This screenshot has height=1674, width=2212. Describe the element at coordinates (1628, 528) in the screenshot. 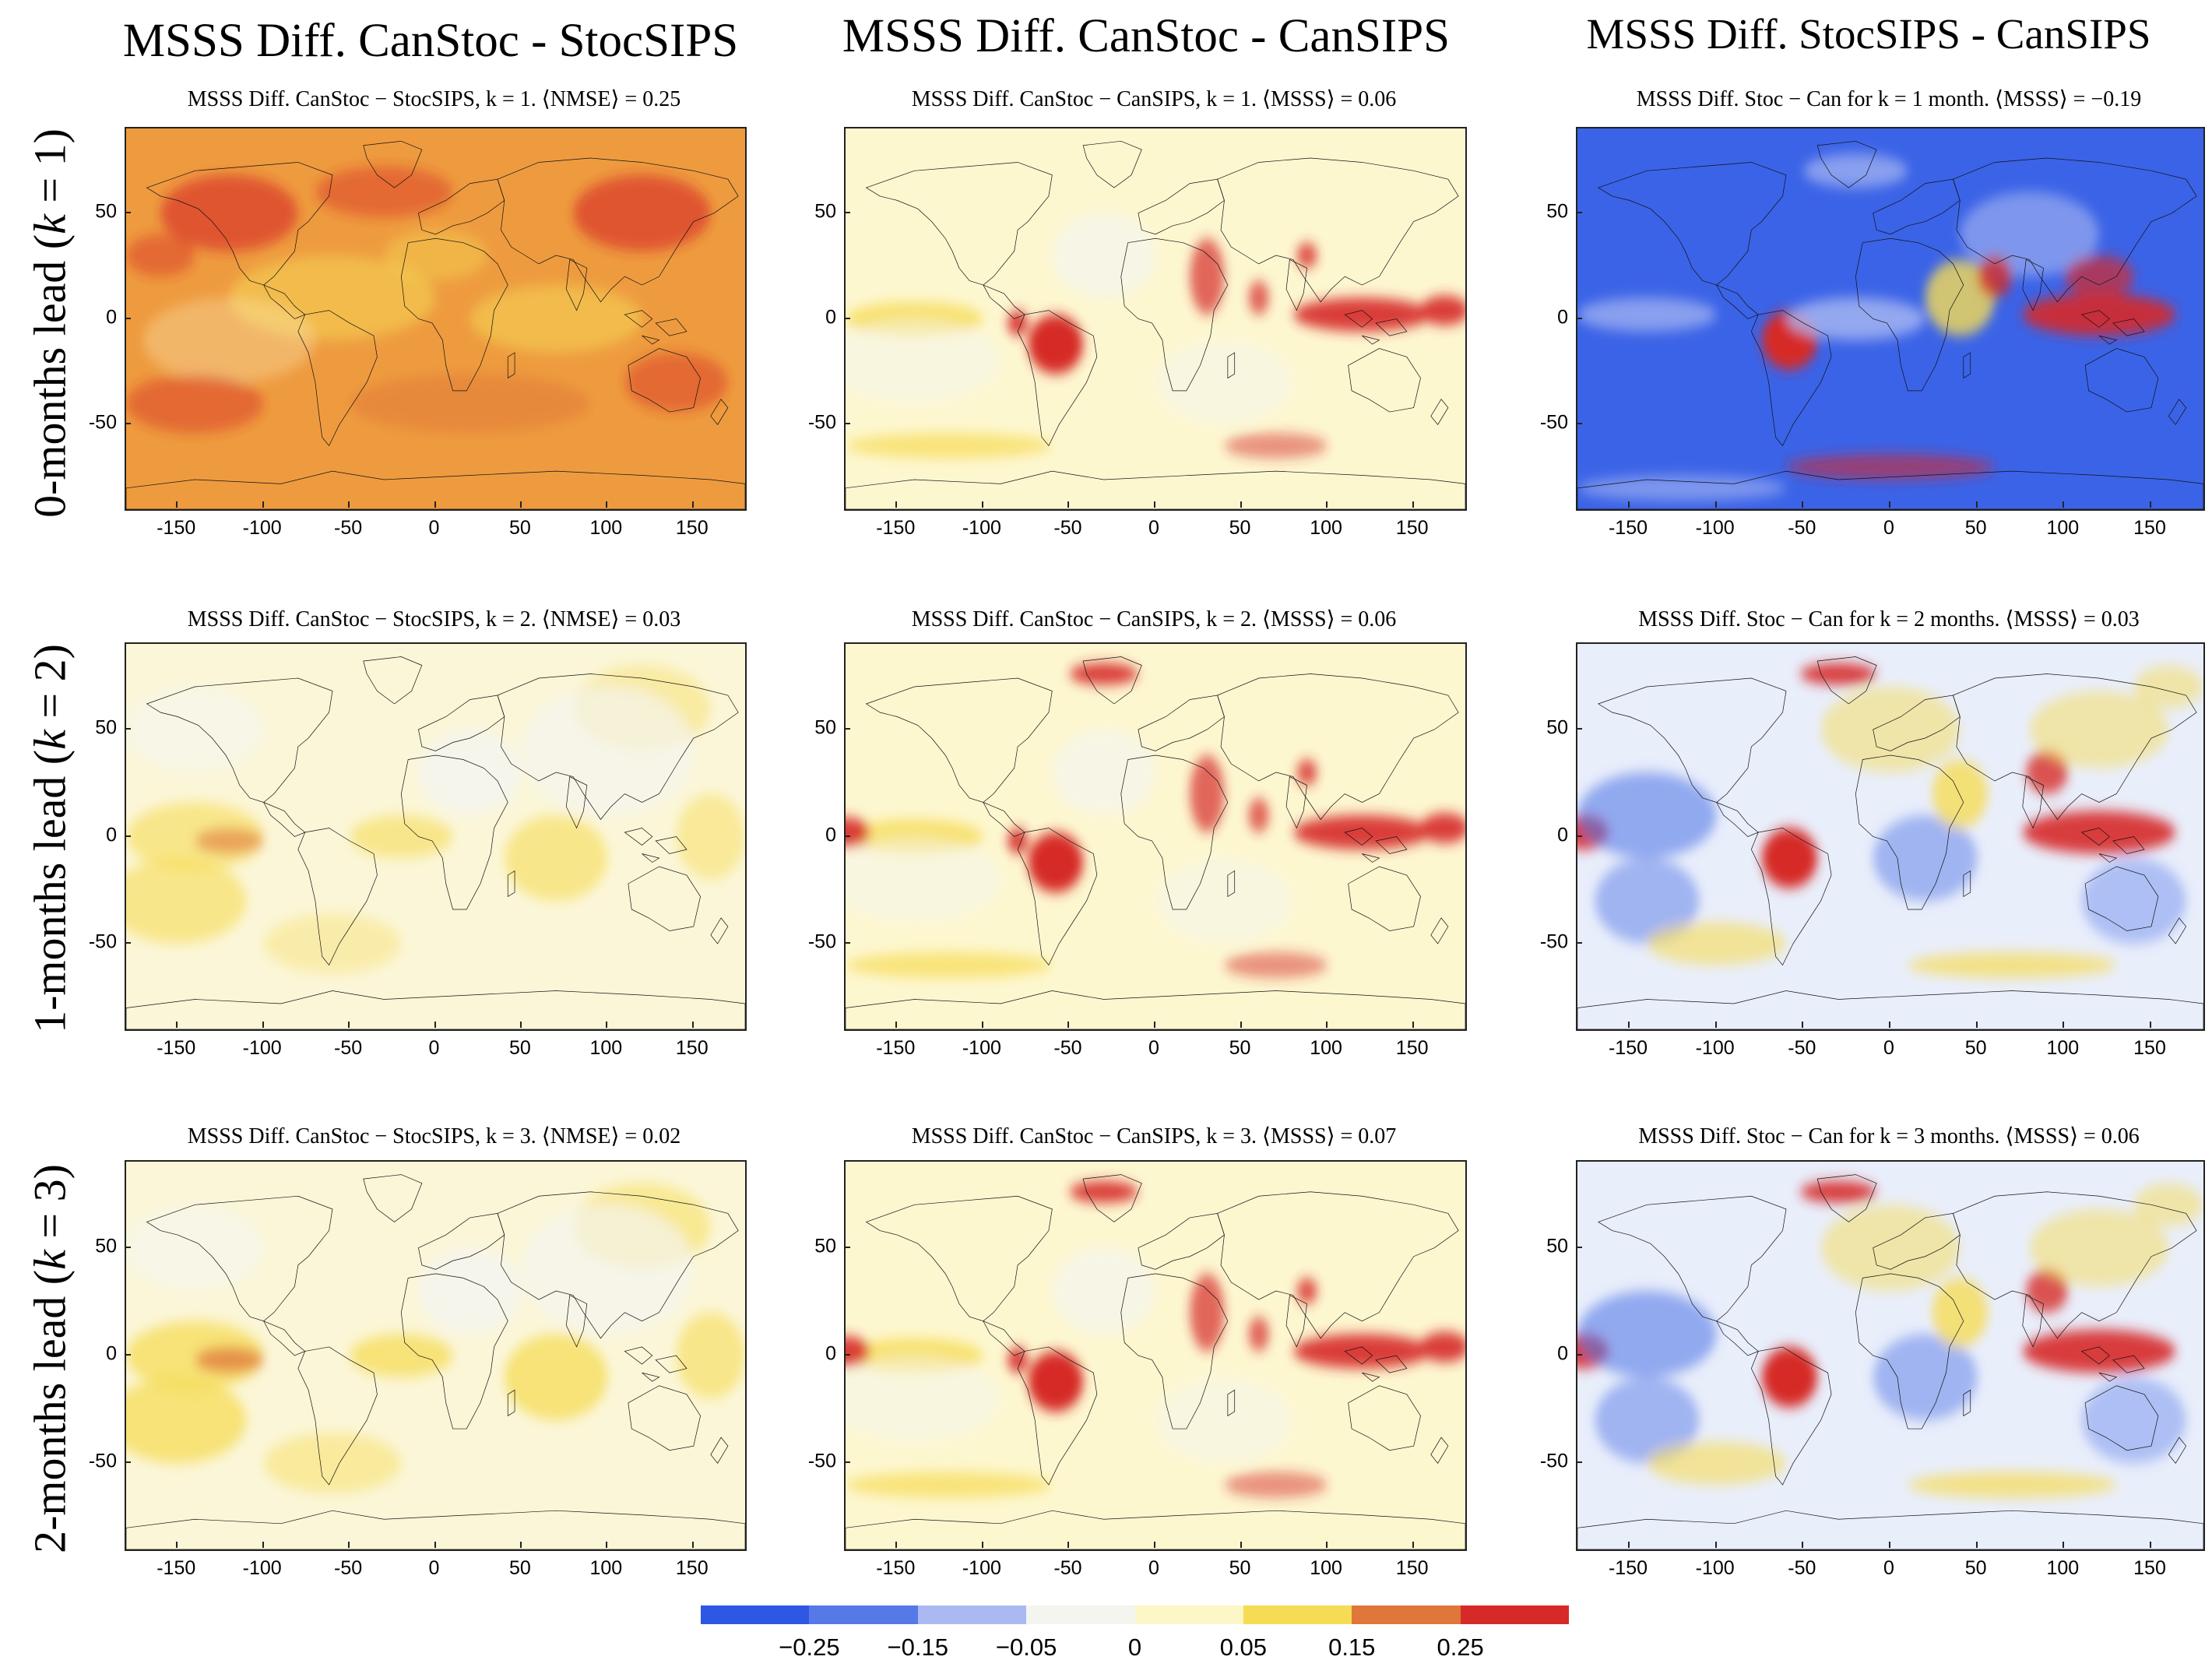

I see `x-tick-label: -150` at that location.